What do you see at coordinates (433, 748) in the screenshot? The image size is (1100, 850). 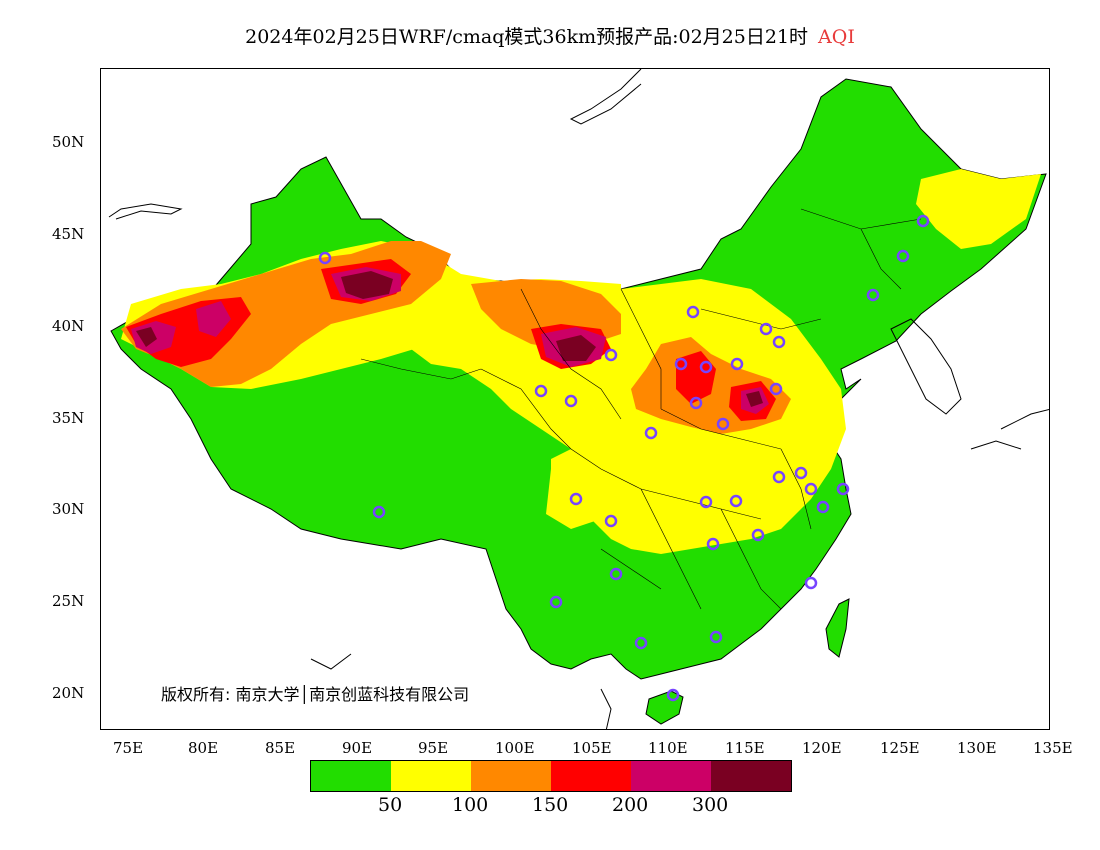 I see `lon-tick-label: 95E` at bounding box center [433, 748].